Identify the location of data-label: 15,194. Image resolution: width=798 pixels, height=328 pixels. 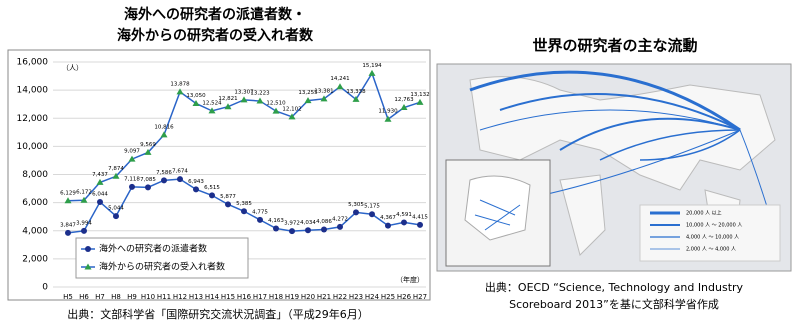
(372, 66).